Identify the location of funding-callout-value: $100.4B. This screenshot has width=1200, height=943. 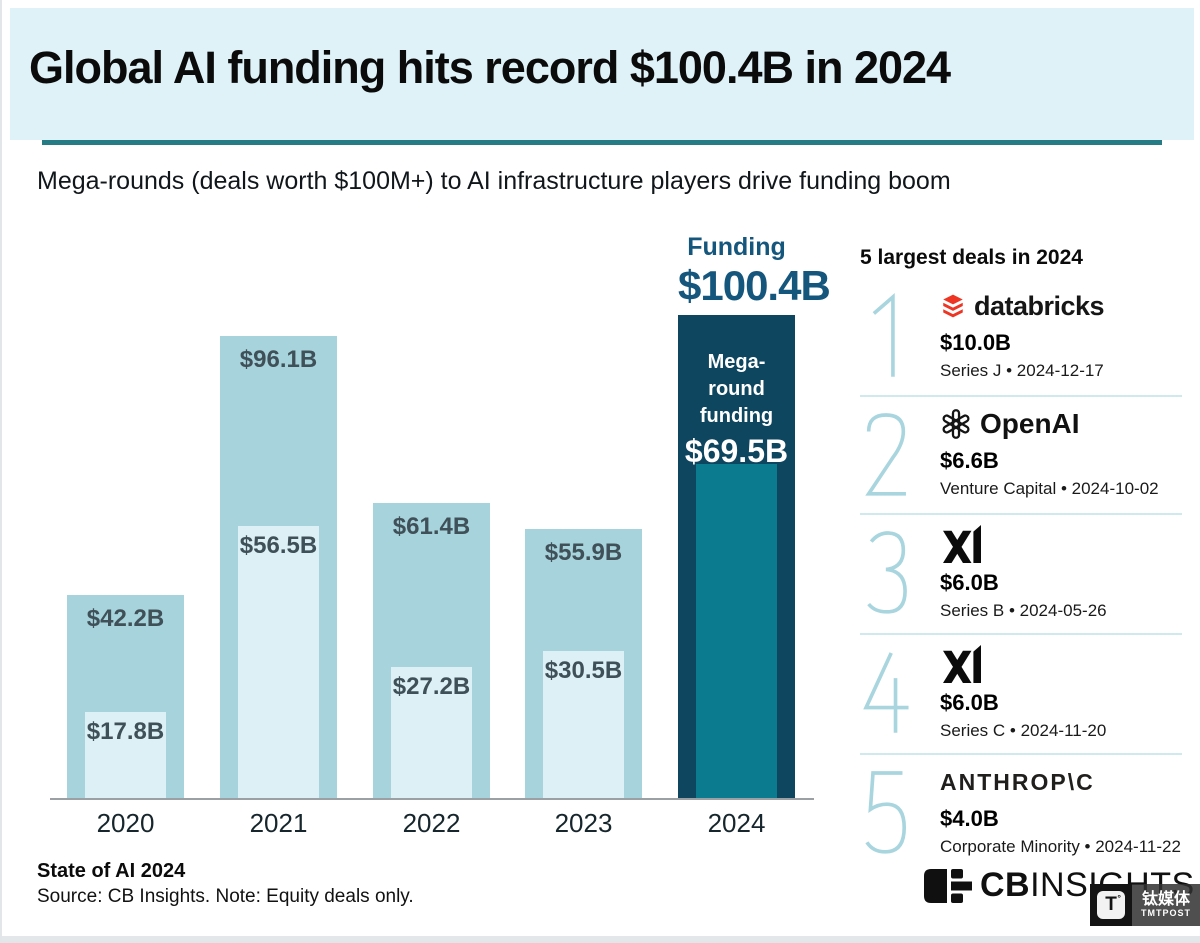
(754, 285).